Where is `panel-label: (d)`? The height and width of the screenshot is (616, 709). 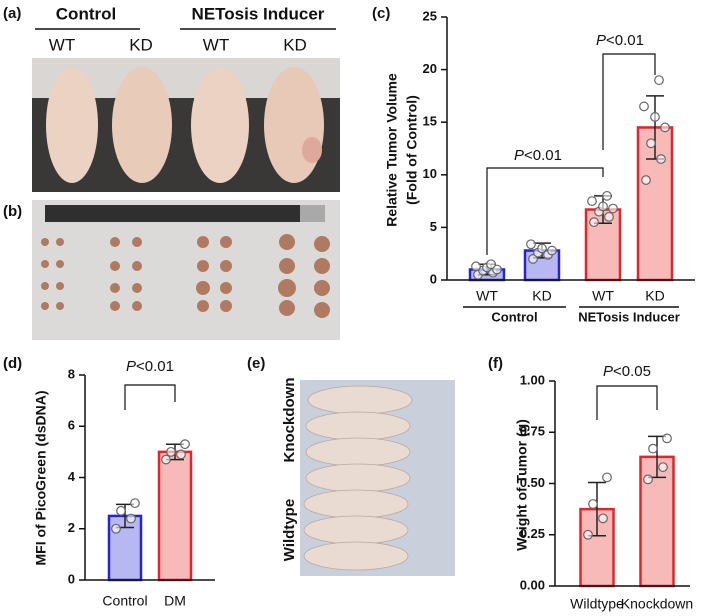 panel-label: (d) is located at coordinates (12, 363).